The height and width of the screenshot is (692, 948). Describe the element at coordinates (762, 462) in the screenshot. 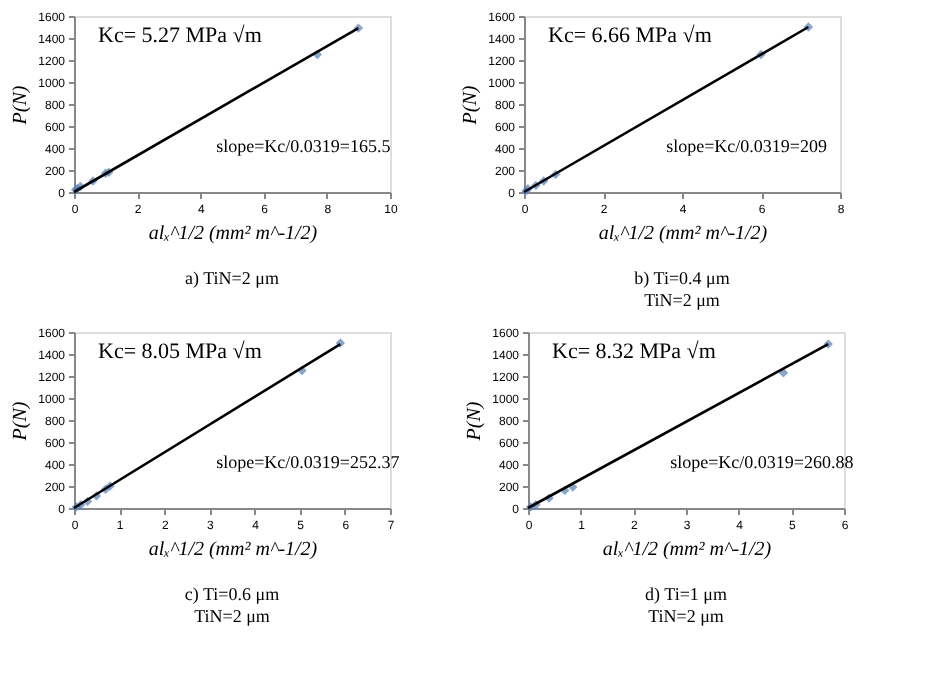

I see `annotation: slope=Kc/0.0319=260.88` at that location.